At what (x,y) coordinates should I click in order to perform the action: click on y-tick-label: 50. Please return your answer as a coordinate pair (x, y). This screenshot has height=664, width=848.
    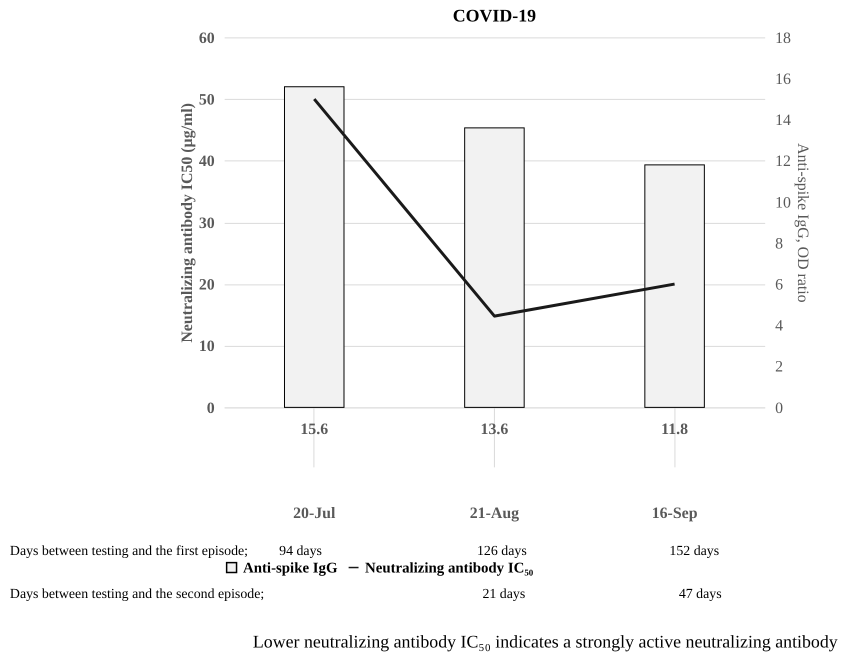
    Looking at the image, I should click on (206, 100).